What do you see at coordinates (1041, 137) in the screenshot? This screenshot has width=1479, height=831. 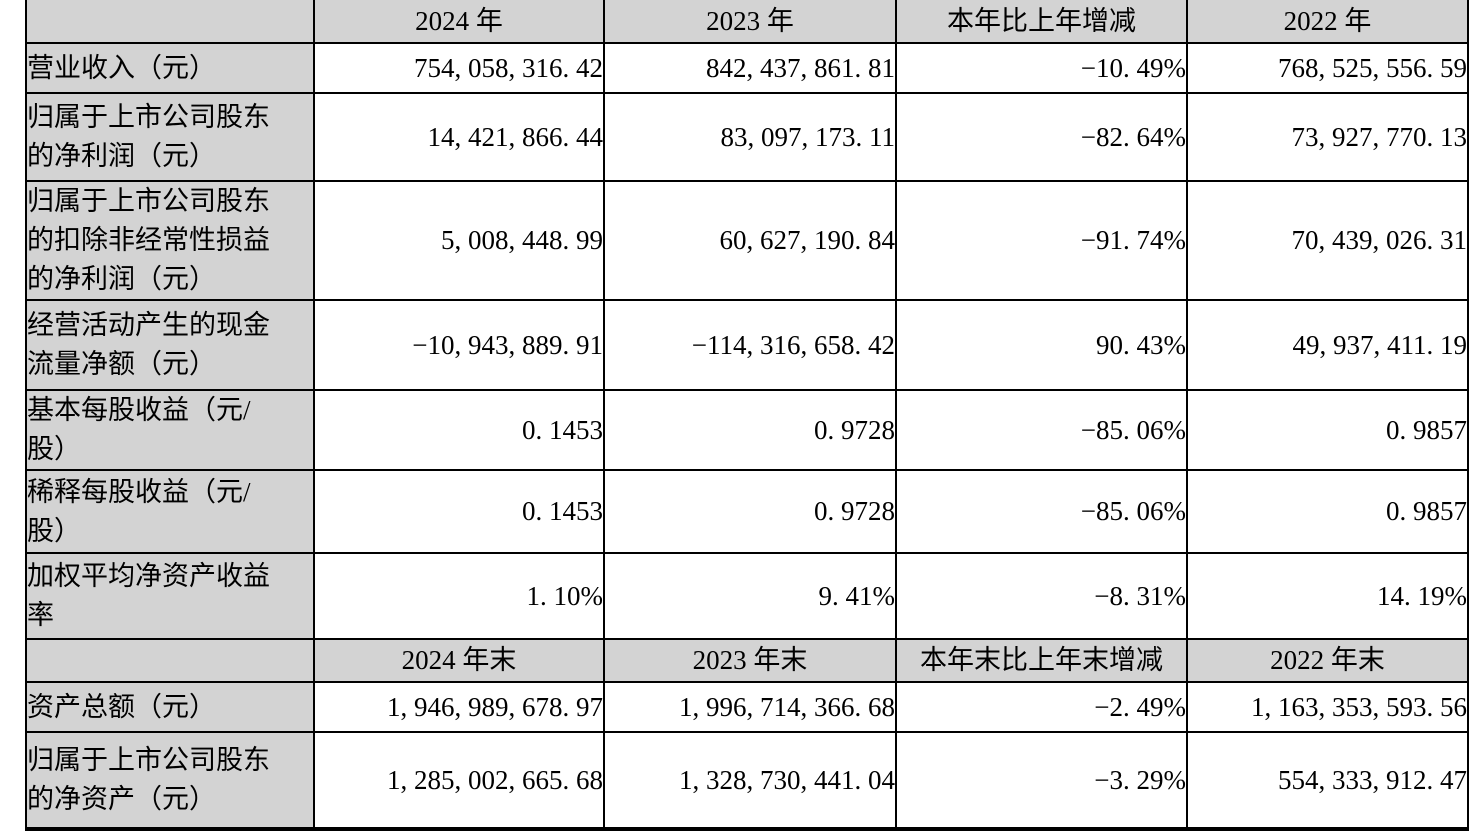 I see `value-cell: −82. 64%` at bounding box center [1041, 137].